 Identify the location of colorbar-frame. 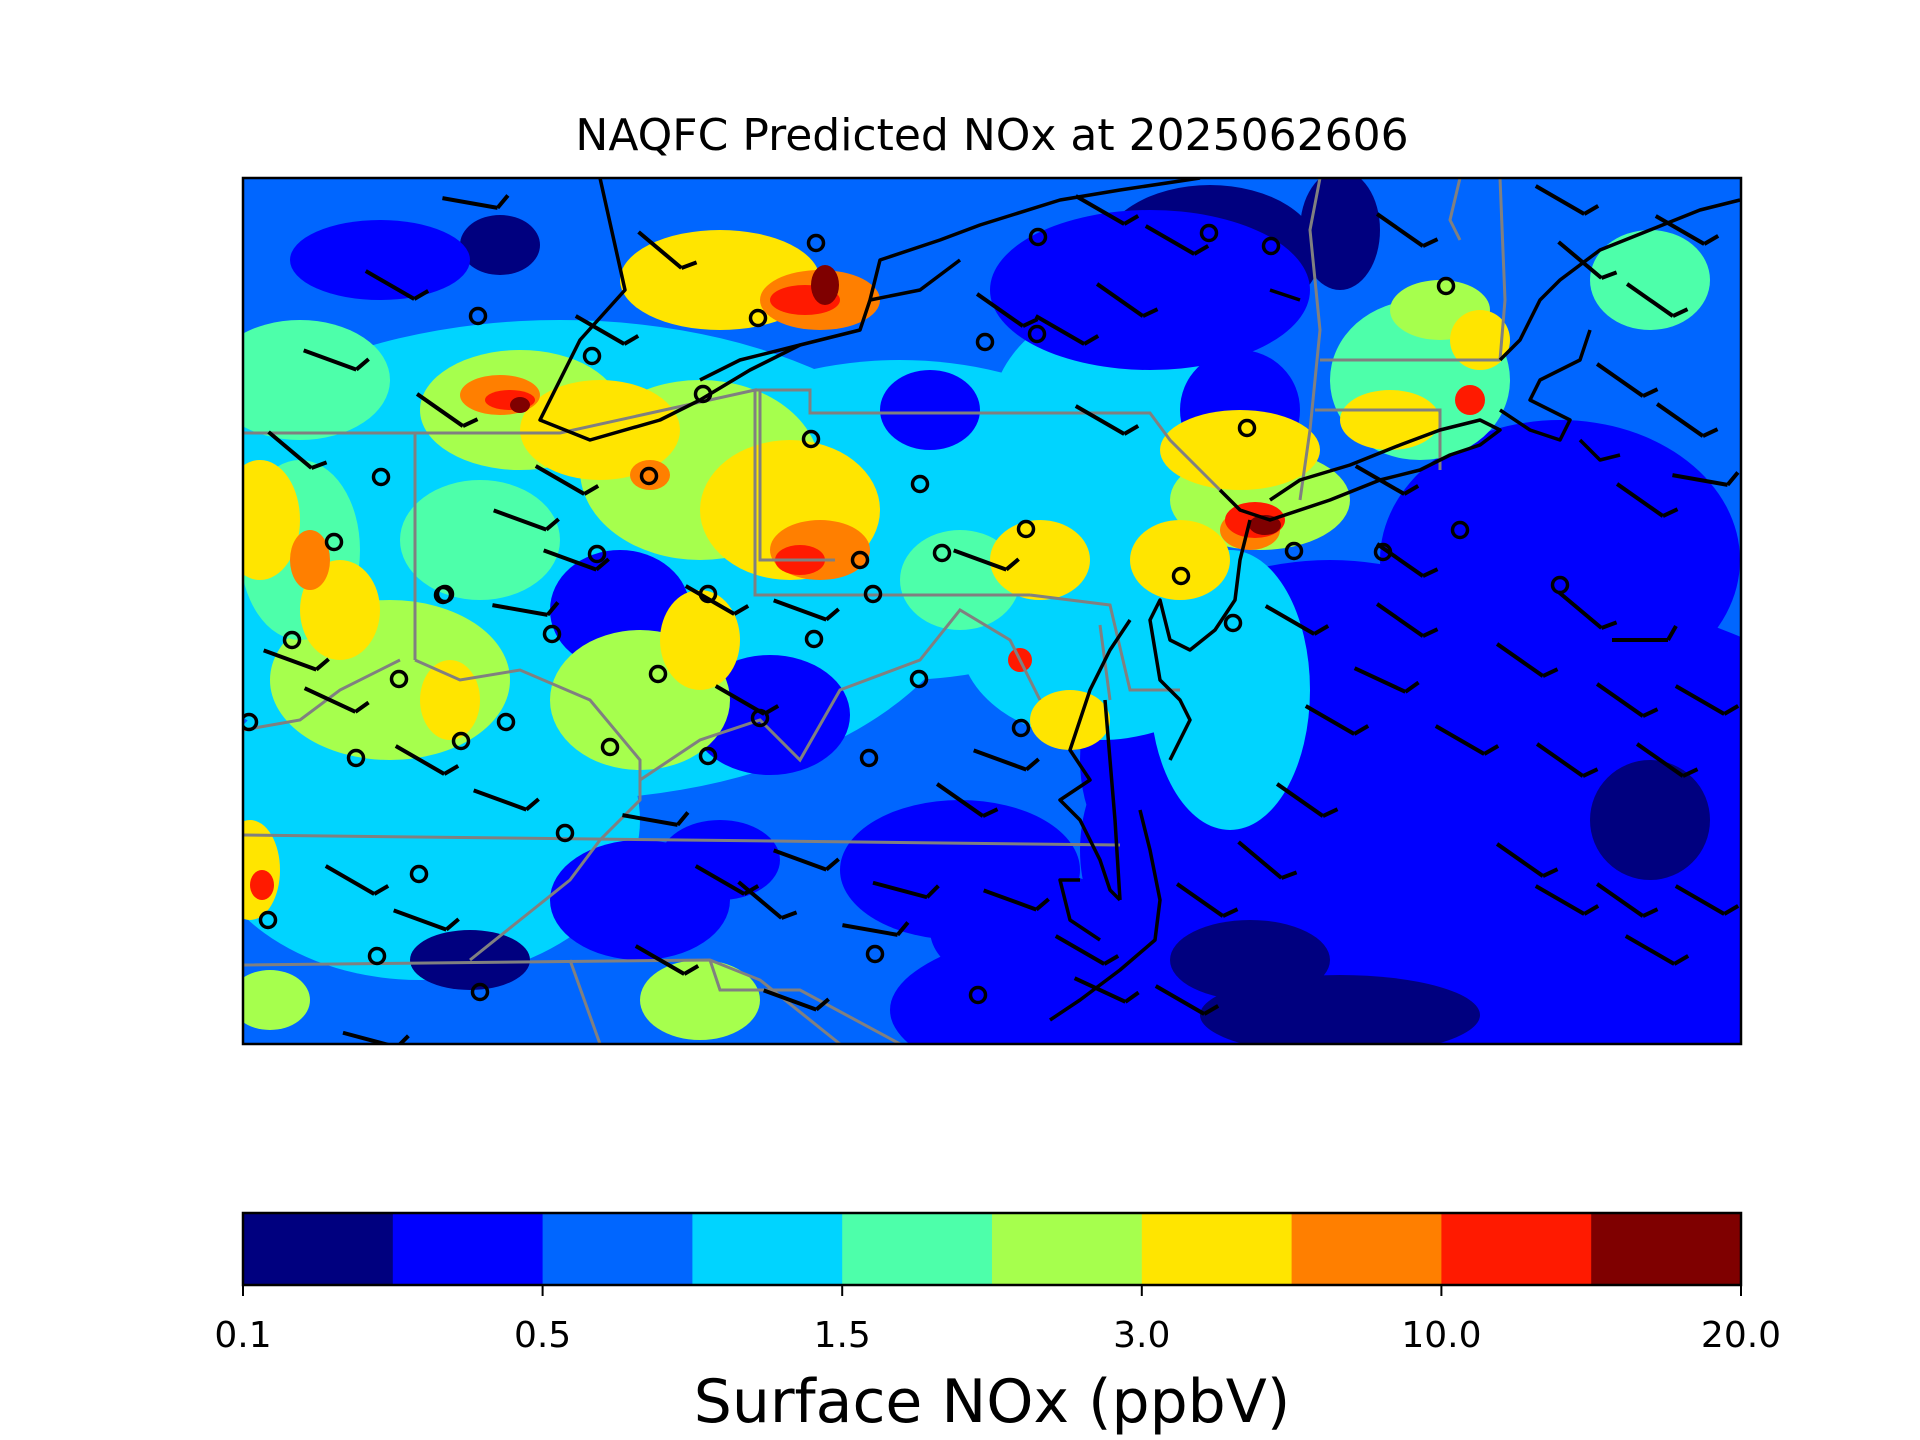
(992, 1249).